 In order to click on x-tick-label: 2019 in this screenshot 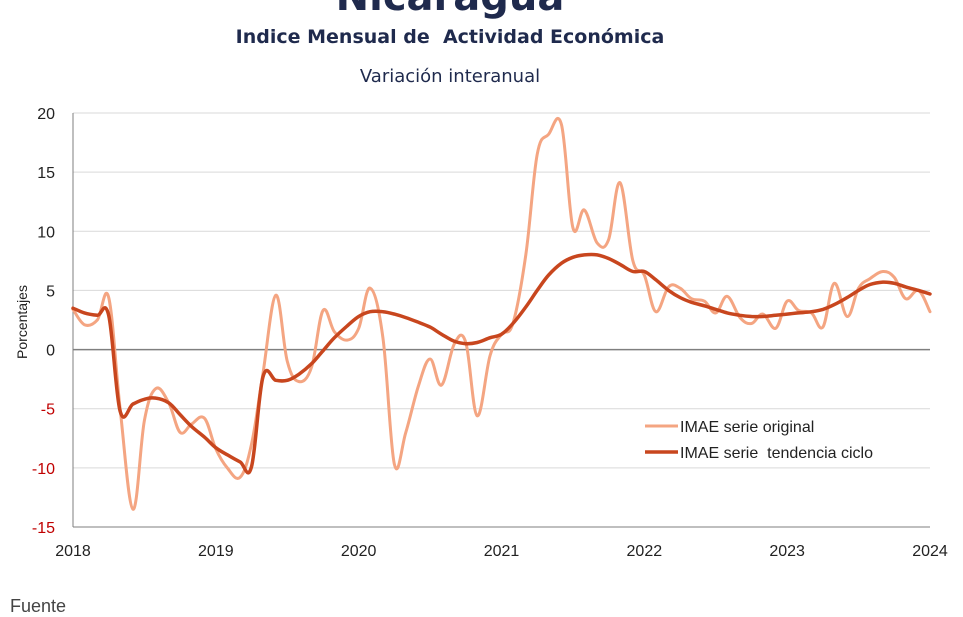, I will do `click(216, 551)`.